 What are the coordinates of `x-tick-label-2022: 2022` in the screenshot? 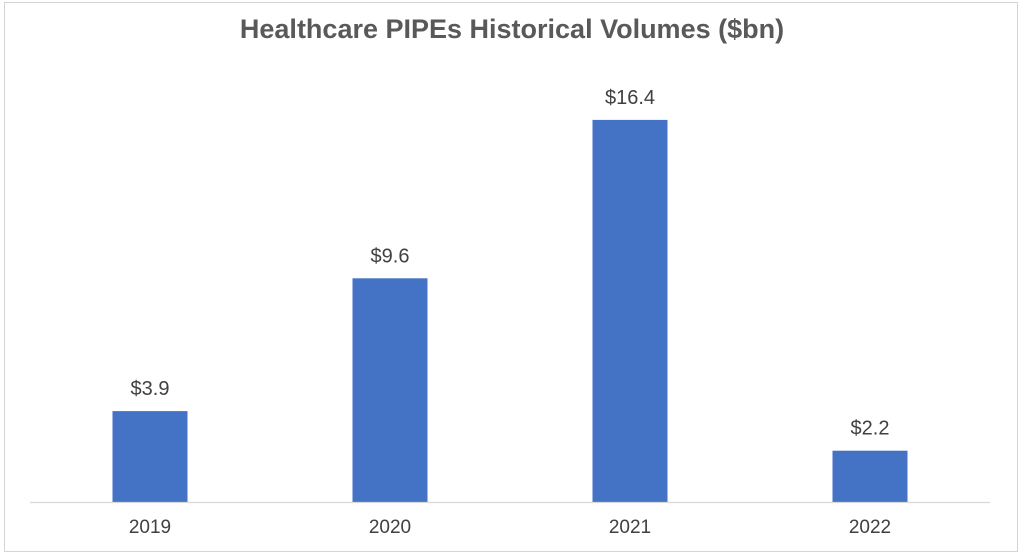 It's located at (870, 527).